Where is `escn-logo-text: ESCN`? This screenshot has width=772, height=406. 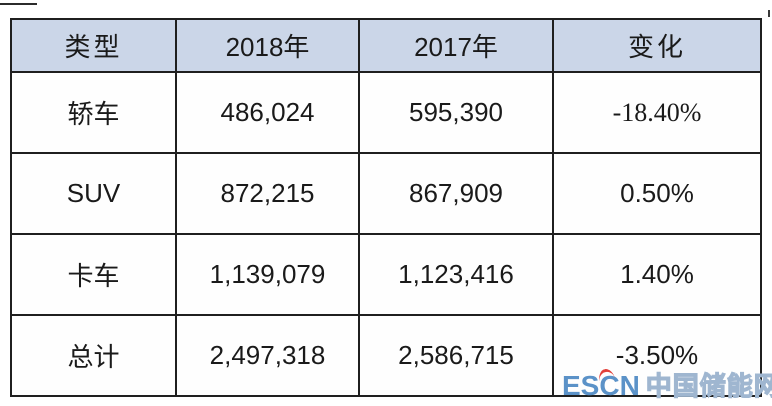 escn-logo-text: ESCN is located at coordinates (601, 385).